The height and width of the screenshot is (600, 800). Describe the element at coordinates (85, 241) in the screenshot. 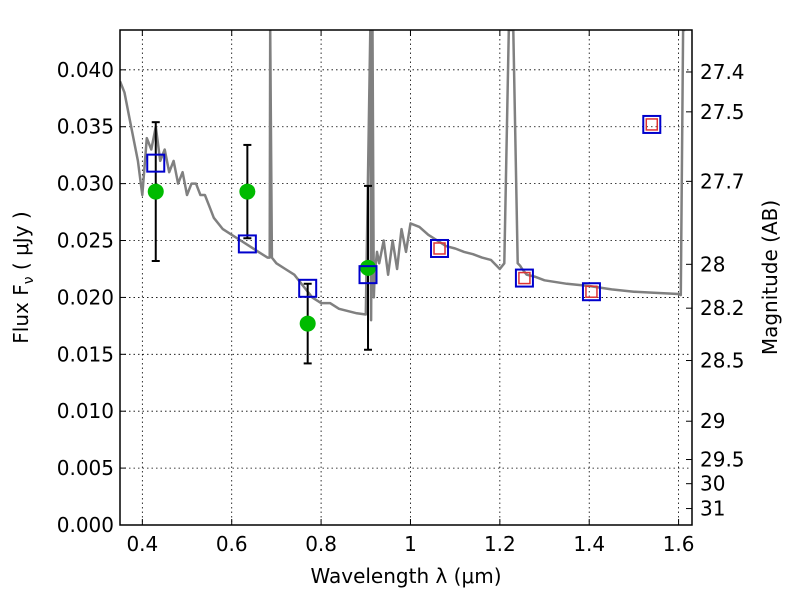

I see `y-tick-label: 0.025` at that location.